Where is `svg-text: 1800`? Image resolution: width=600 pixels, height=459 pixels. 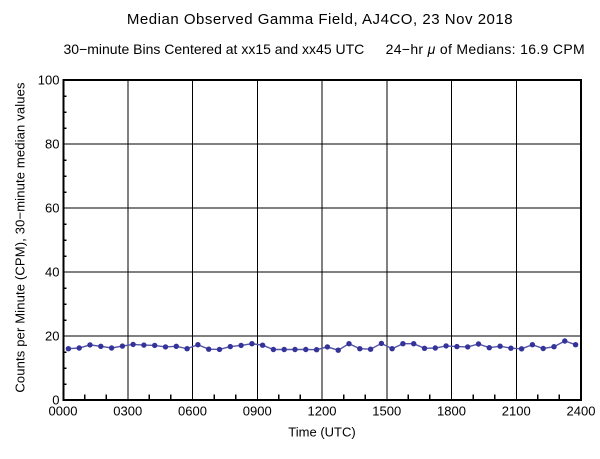
svg-text: 1800 is located at coordinates (451, 411).